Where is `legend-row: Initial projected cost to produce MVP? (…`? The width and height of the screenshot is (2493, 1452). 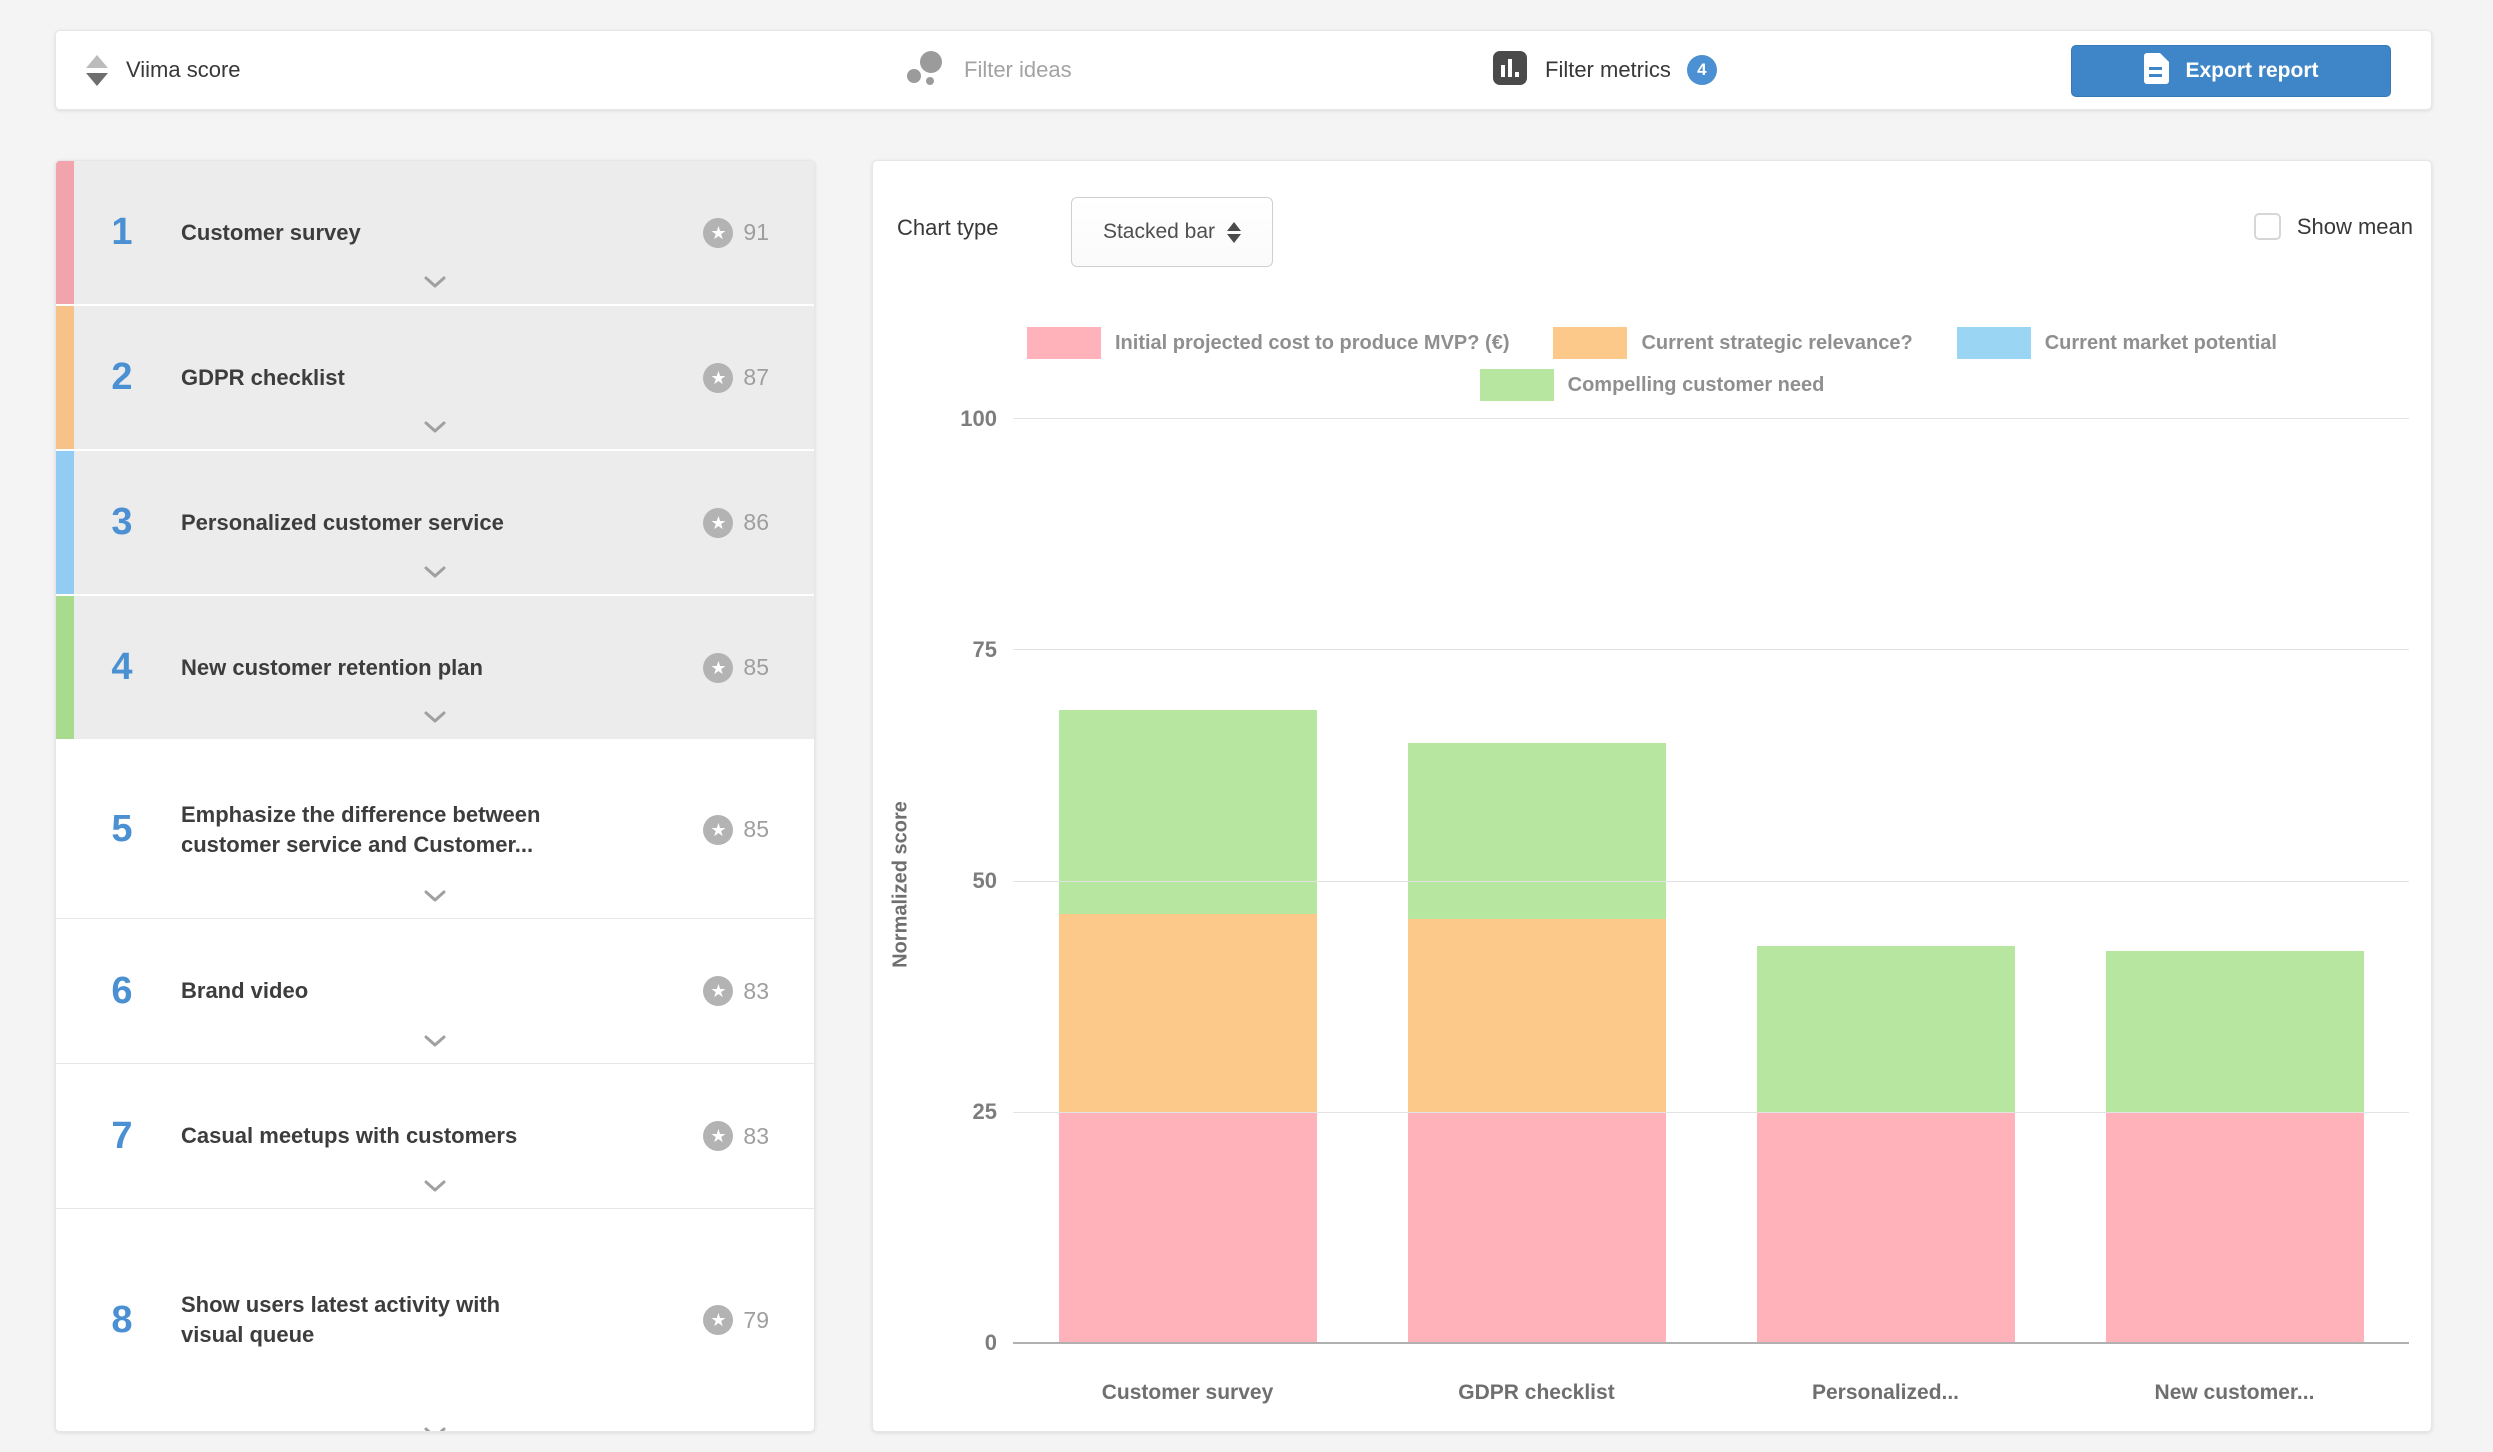
legend-row: Initial projected cost to produce MVP? (… is located at coordinates (1652, 343).